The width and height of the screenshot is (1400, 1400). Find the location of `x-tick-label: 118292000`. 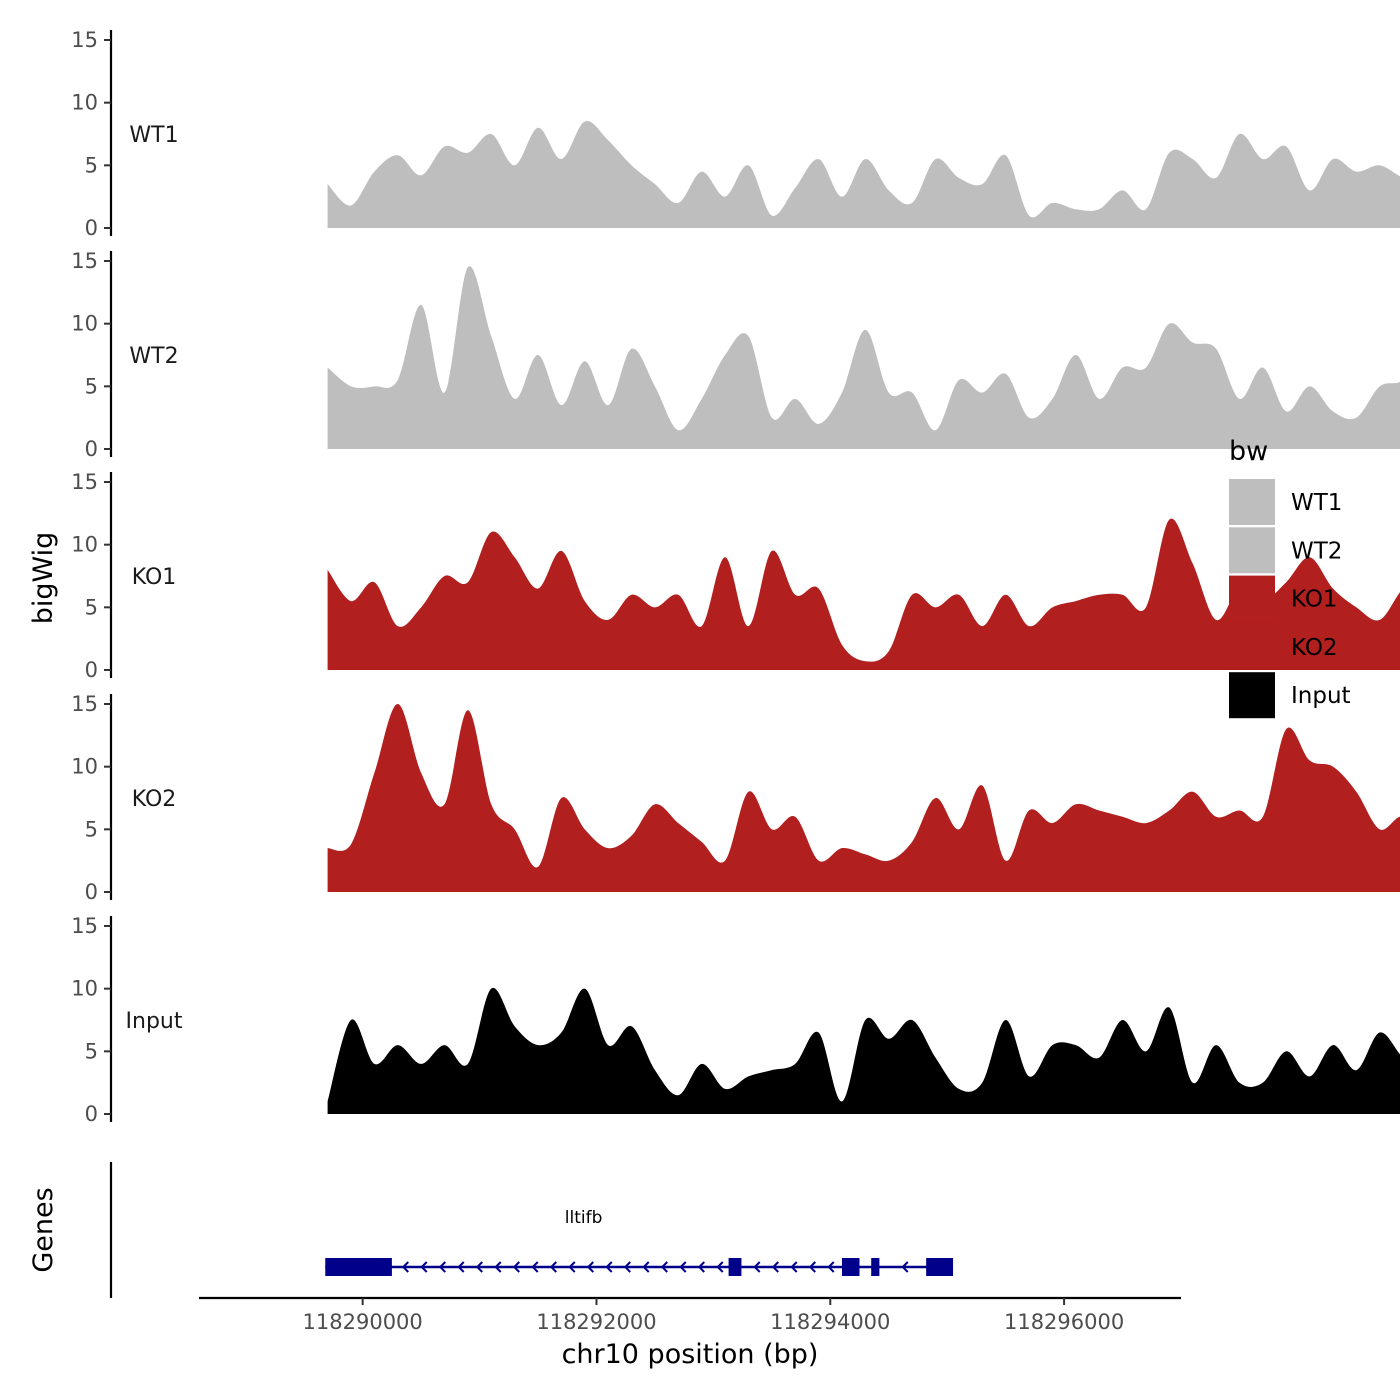

x-tick-label: 118292000 is located at coordinates (596, 1322).